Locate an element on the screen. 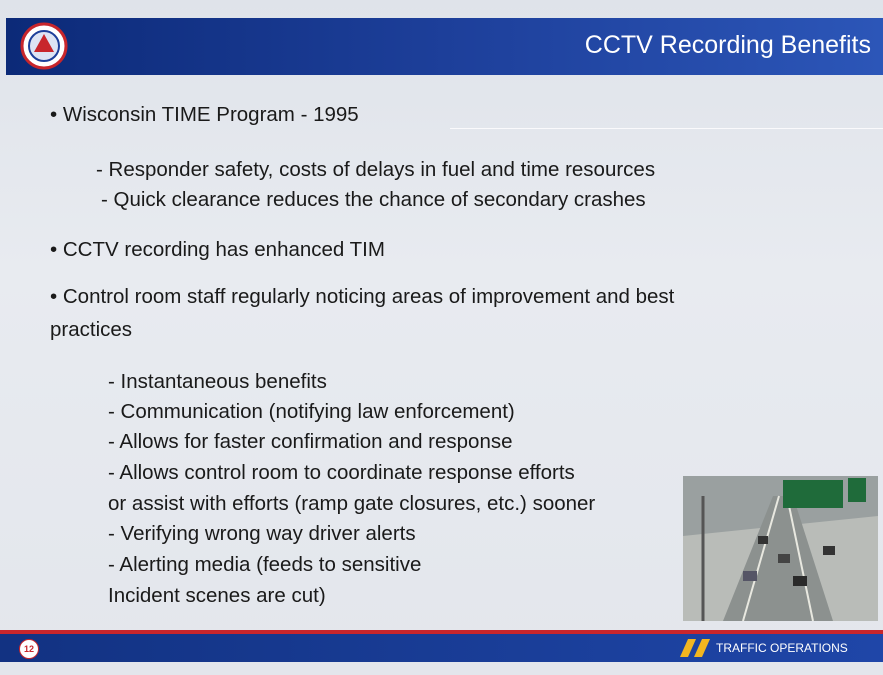 Image resolution: width=883 pixels, height=675 pixels. header-bar: CCTV Recording Benefits is located at coordinates (444, 46).